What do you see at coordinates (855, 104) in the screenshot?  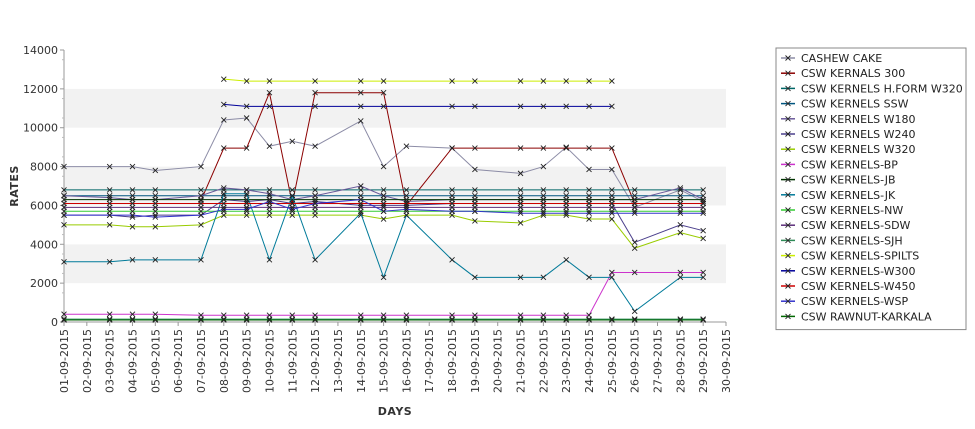 I see `legend-label: CSW KERNELS SSW` at bounding box center [855, 104].